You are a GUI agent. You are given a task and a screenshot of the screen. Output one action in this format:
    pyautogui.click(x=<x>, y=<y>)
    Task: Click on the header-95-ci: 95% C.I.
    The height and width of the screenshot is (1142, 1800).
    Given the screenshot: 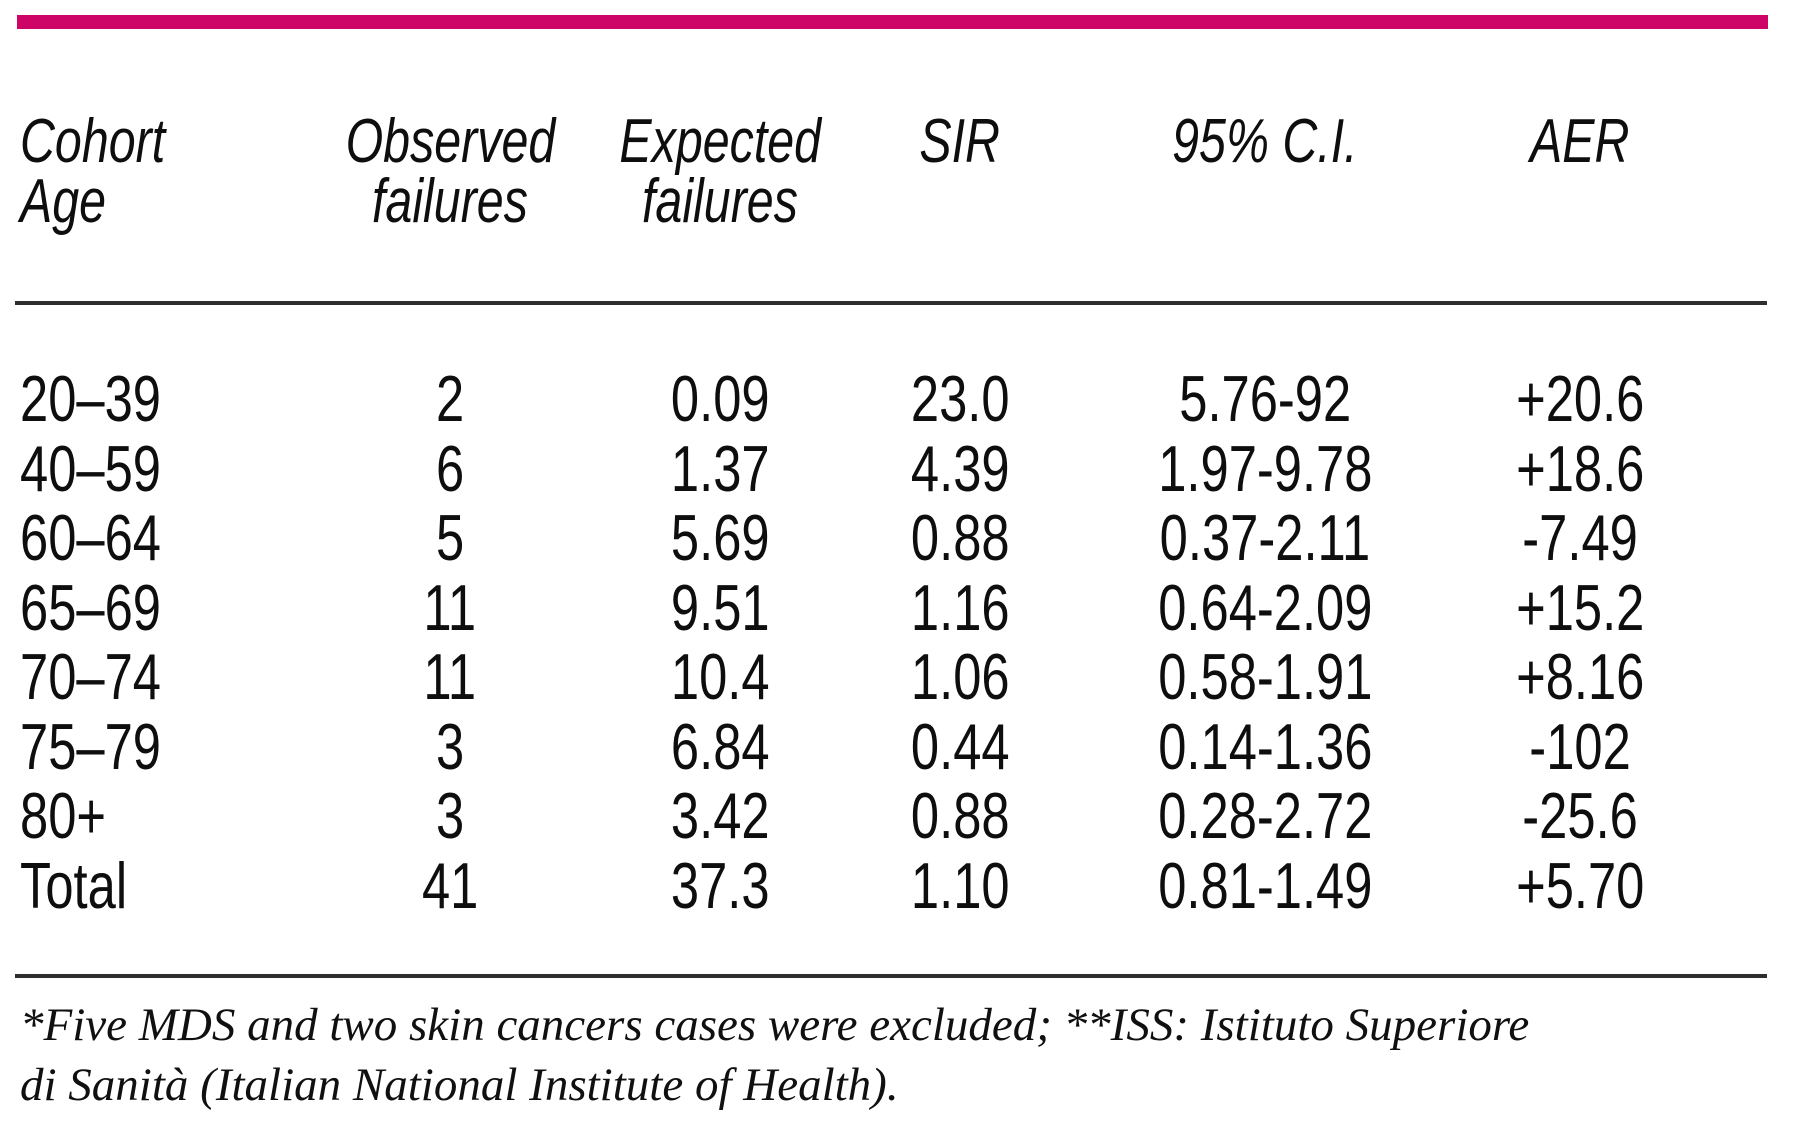 What is the action you would take?
    pyautogui.click(x=1265, y=141)
    